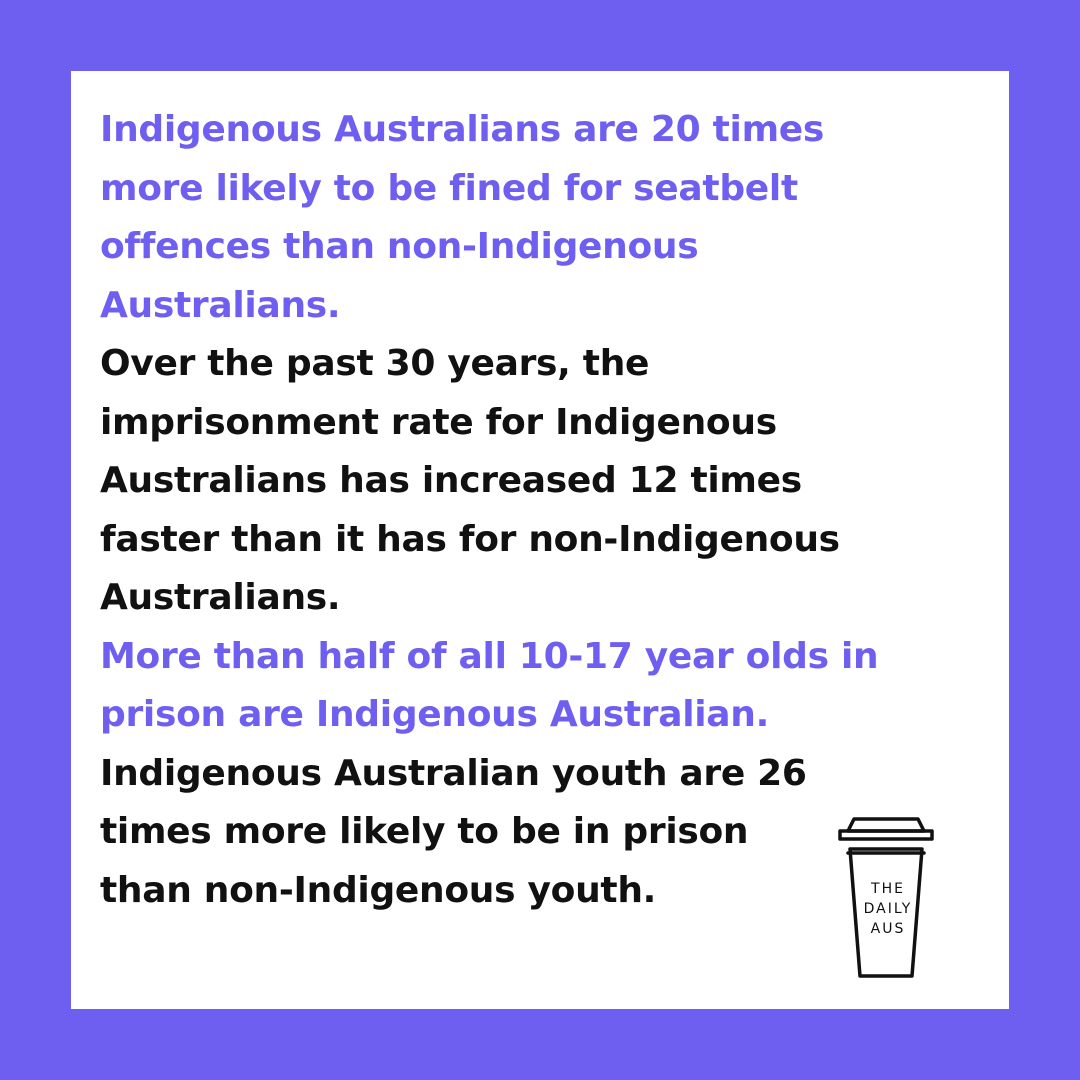 This screenshot has width=1080, height=1080. What do you see at coordinates (888, 909) in the screenshot?
I see `logo-text-daily: DAILY` at bounding box center [888, 909].